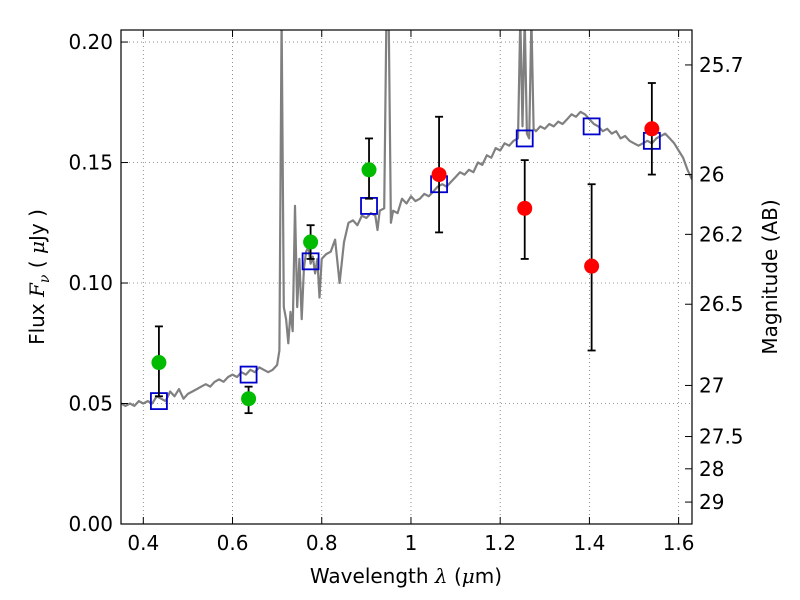  What do you see at coordinates (721, 437) in the screenshot?
I see `y2-tick-label: 27.5` at bounding box center [721, 437].